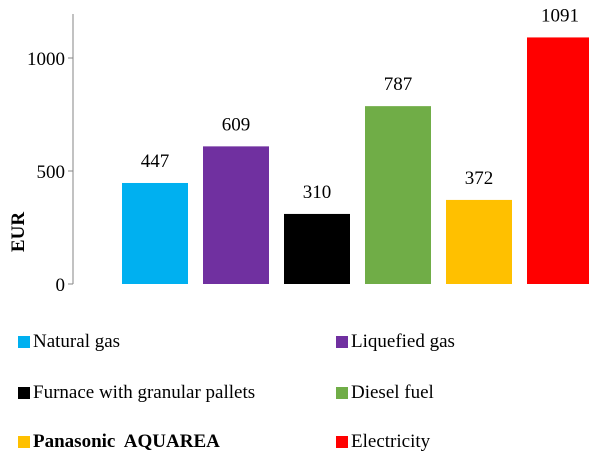 The height and width of the screenshot is (456, 589). I want to click on legend-item: Furnace with granular pallets, so click(136, 393).